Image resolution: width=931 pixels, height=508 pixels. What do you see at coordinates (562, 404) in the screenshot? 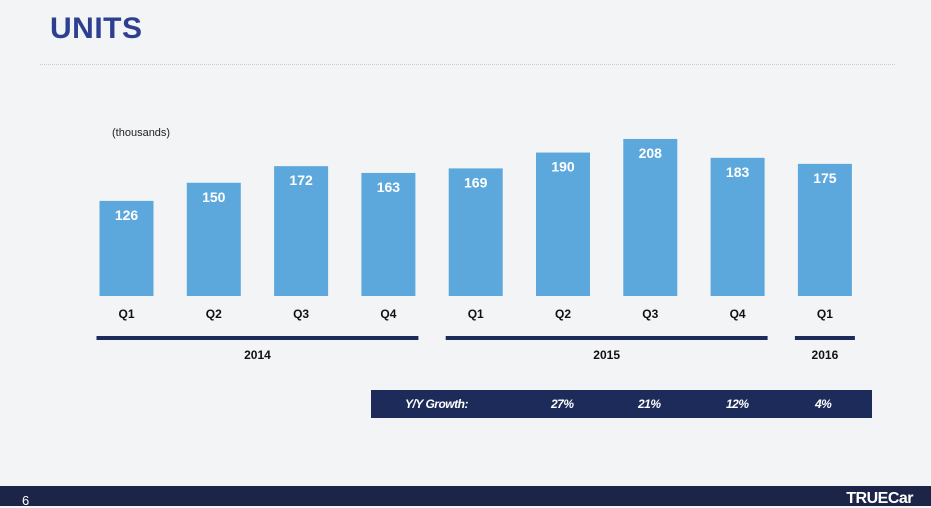
I see `yoy-growth-value: 27%` at bounding box center [562, 404].